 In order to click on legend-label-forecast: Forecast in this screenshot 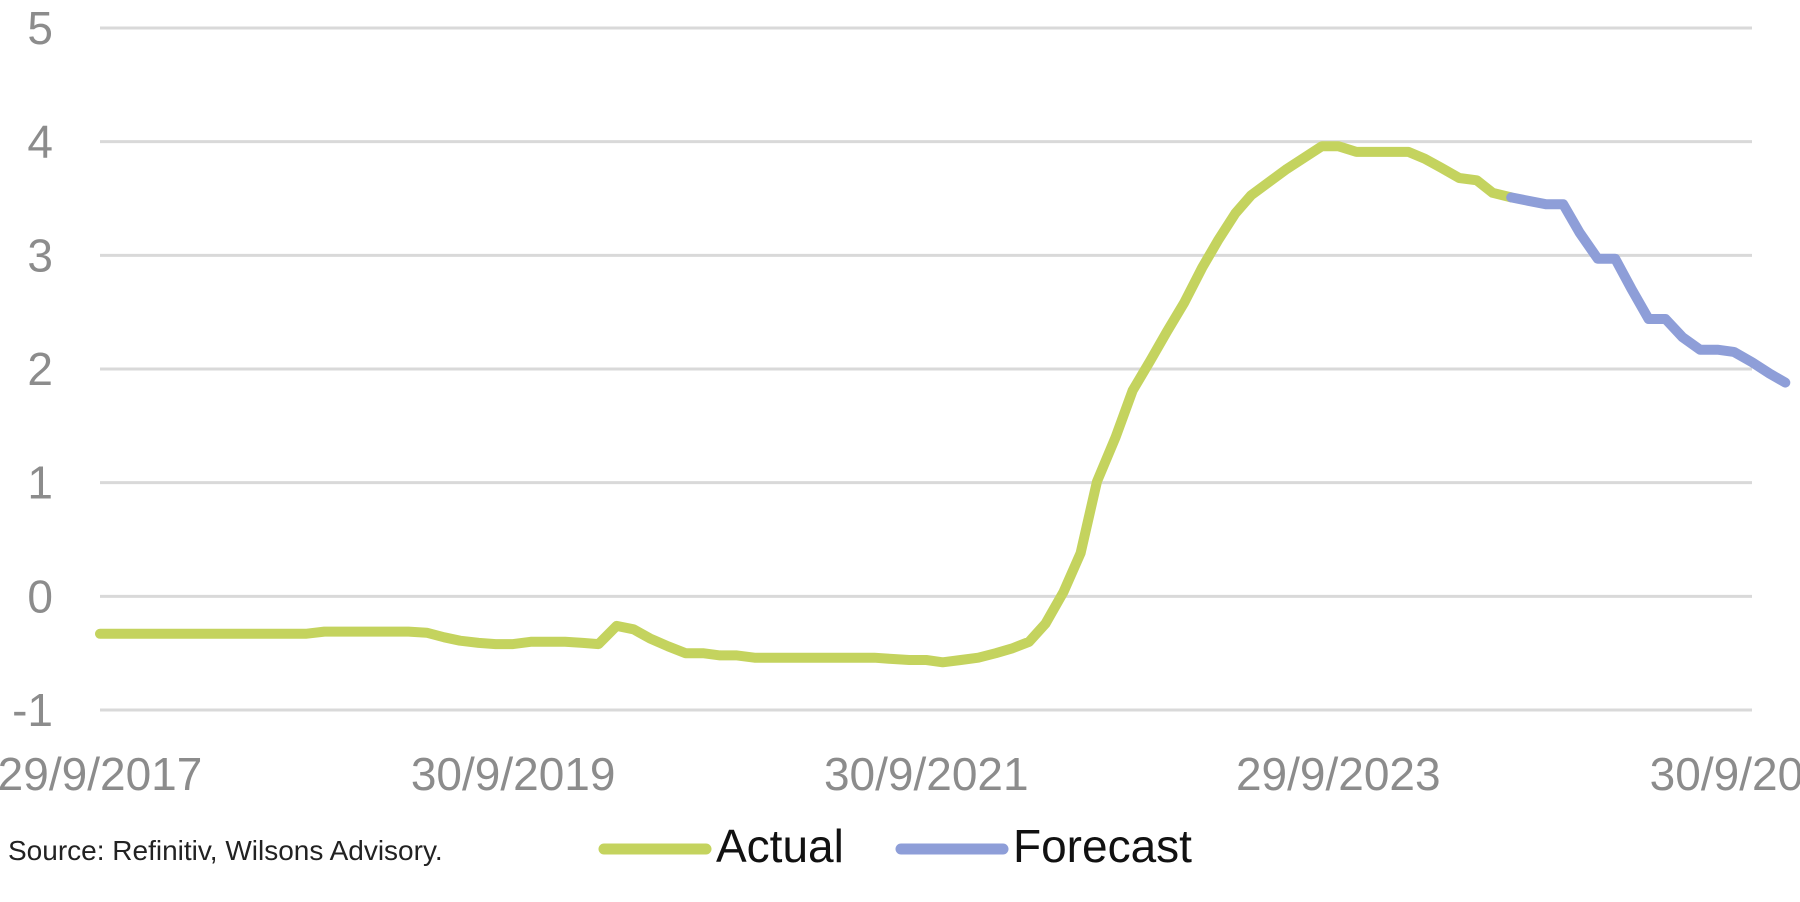, I will do `click(1102, 846)`.